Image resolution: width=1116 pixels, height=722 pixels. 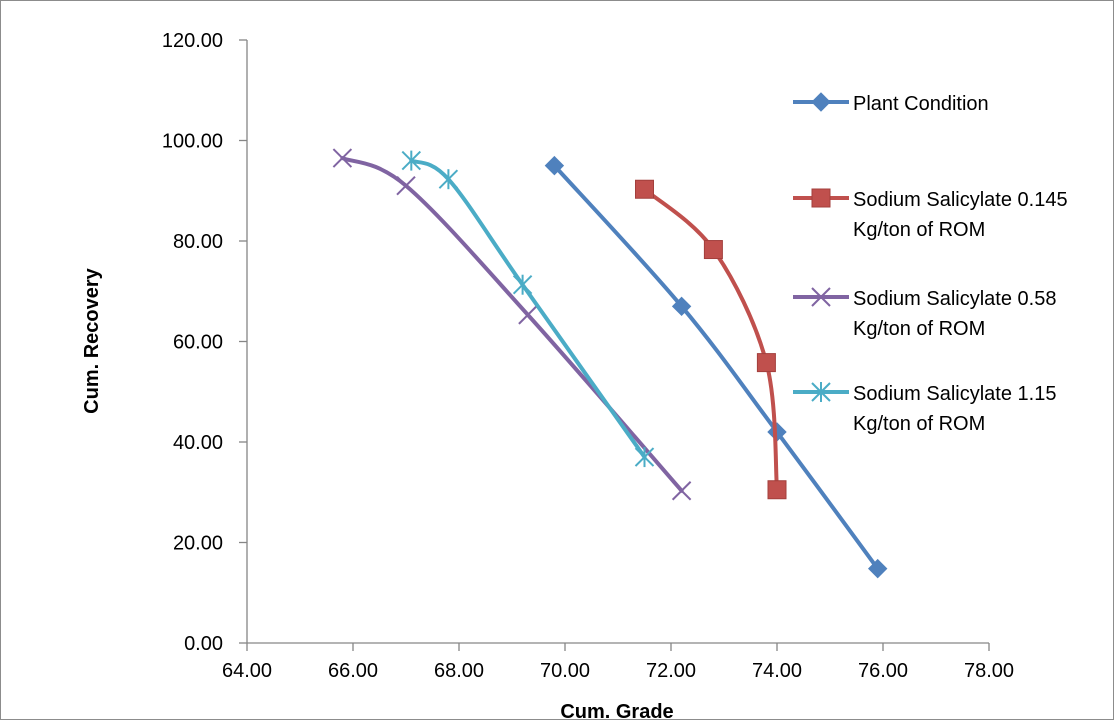 What do you see at coordinates (671, 671) in the screenshot?
I see `x-tick-label: 72.00` at bounding box center [671, 671].